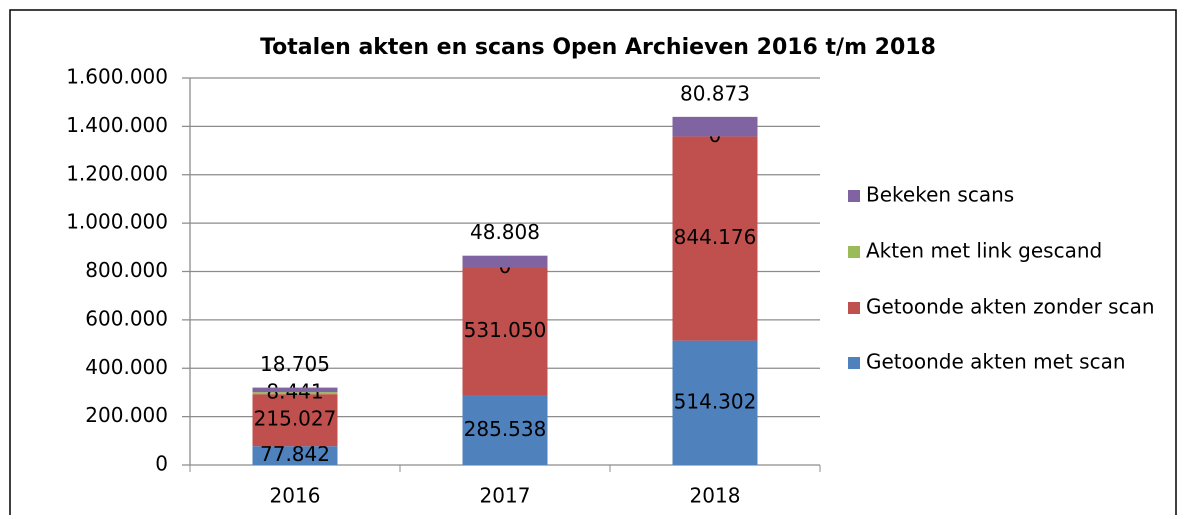 This screenshot has height=519, width=1187. I want to click on y-tick-label: 0, so click(161, 464).